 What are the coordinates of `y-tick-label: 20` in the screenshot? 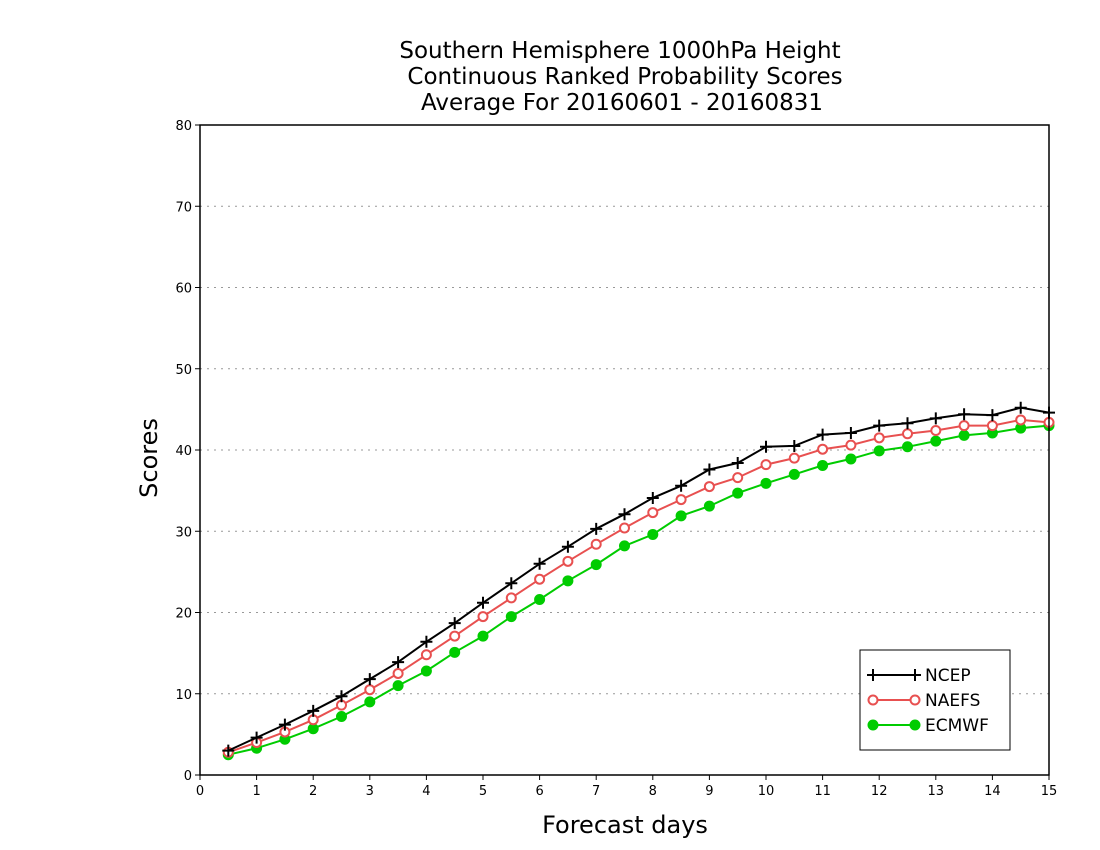 It's located at (183, 614).